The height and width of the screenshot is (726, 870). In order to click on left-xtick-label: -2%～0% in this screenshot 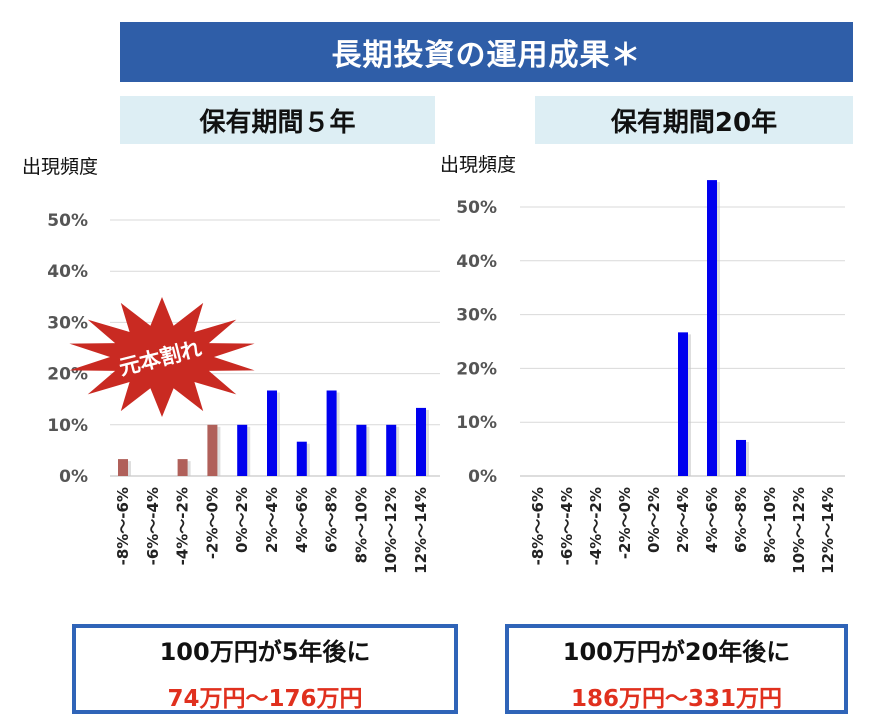, I will do `click(212, 523)`.